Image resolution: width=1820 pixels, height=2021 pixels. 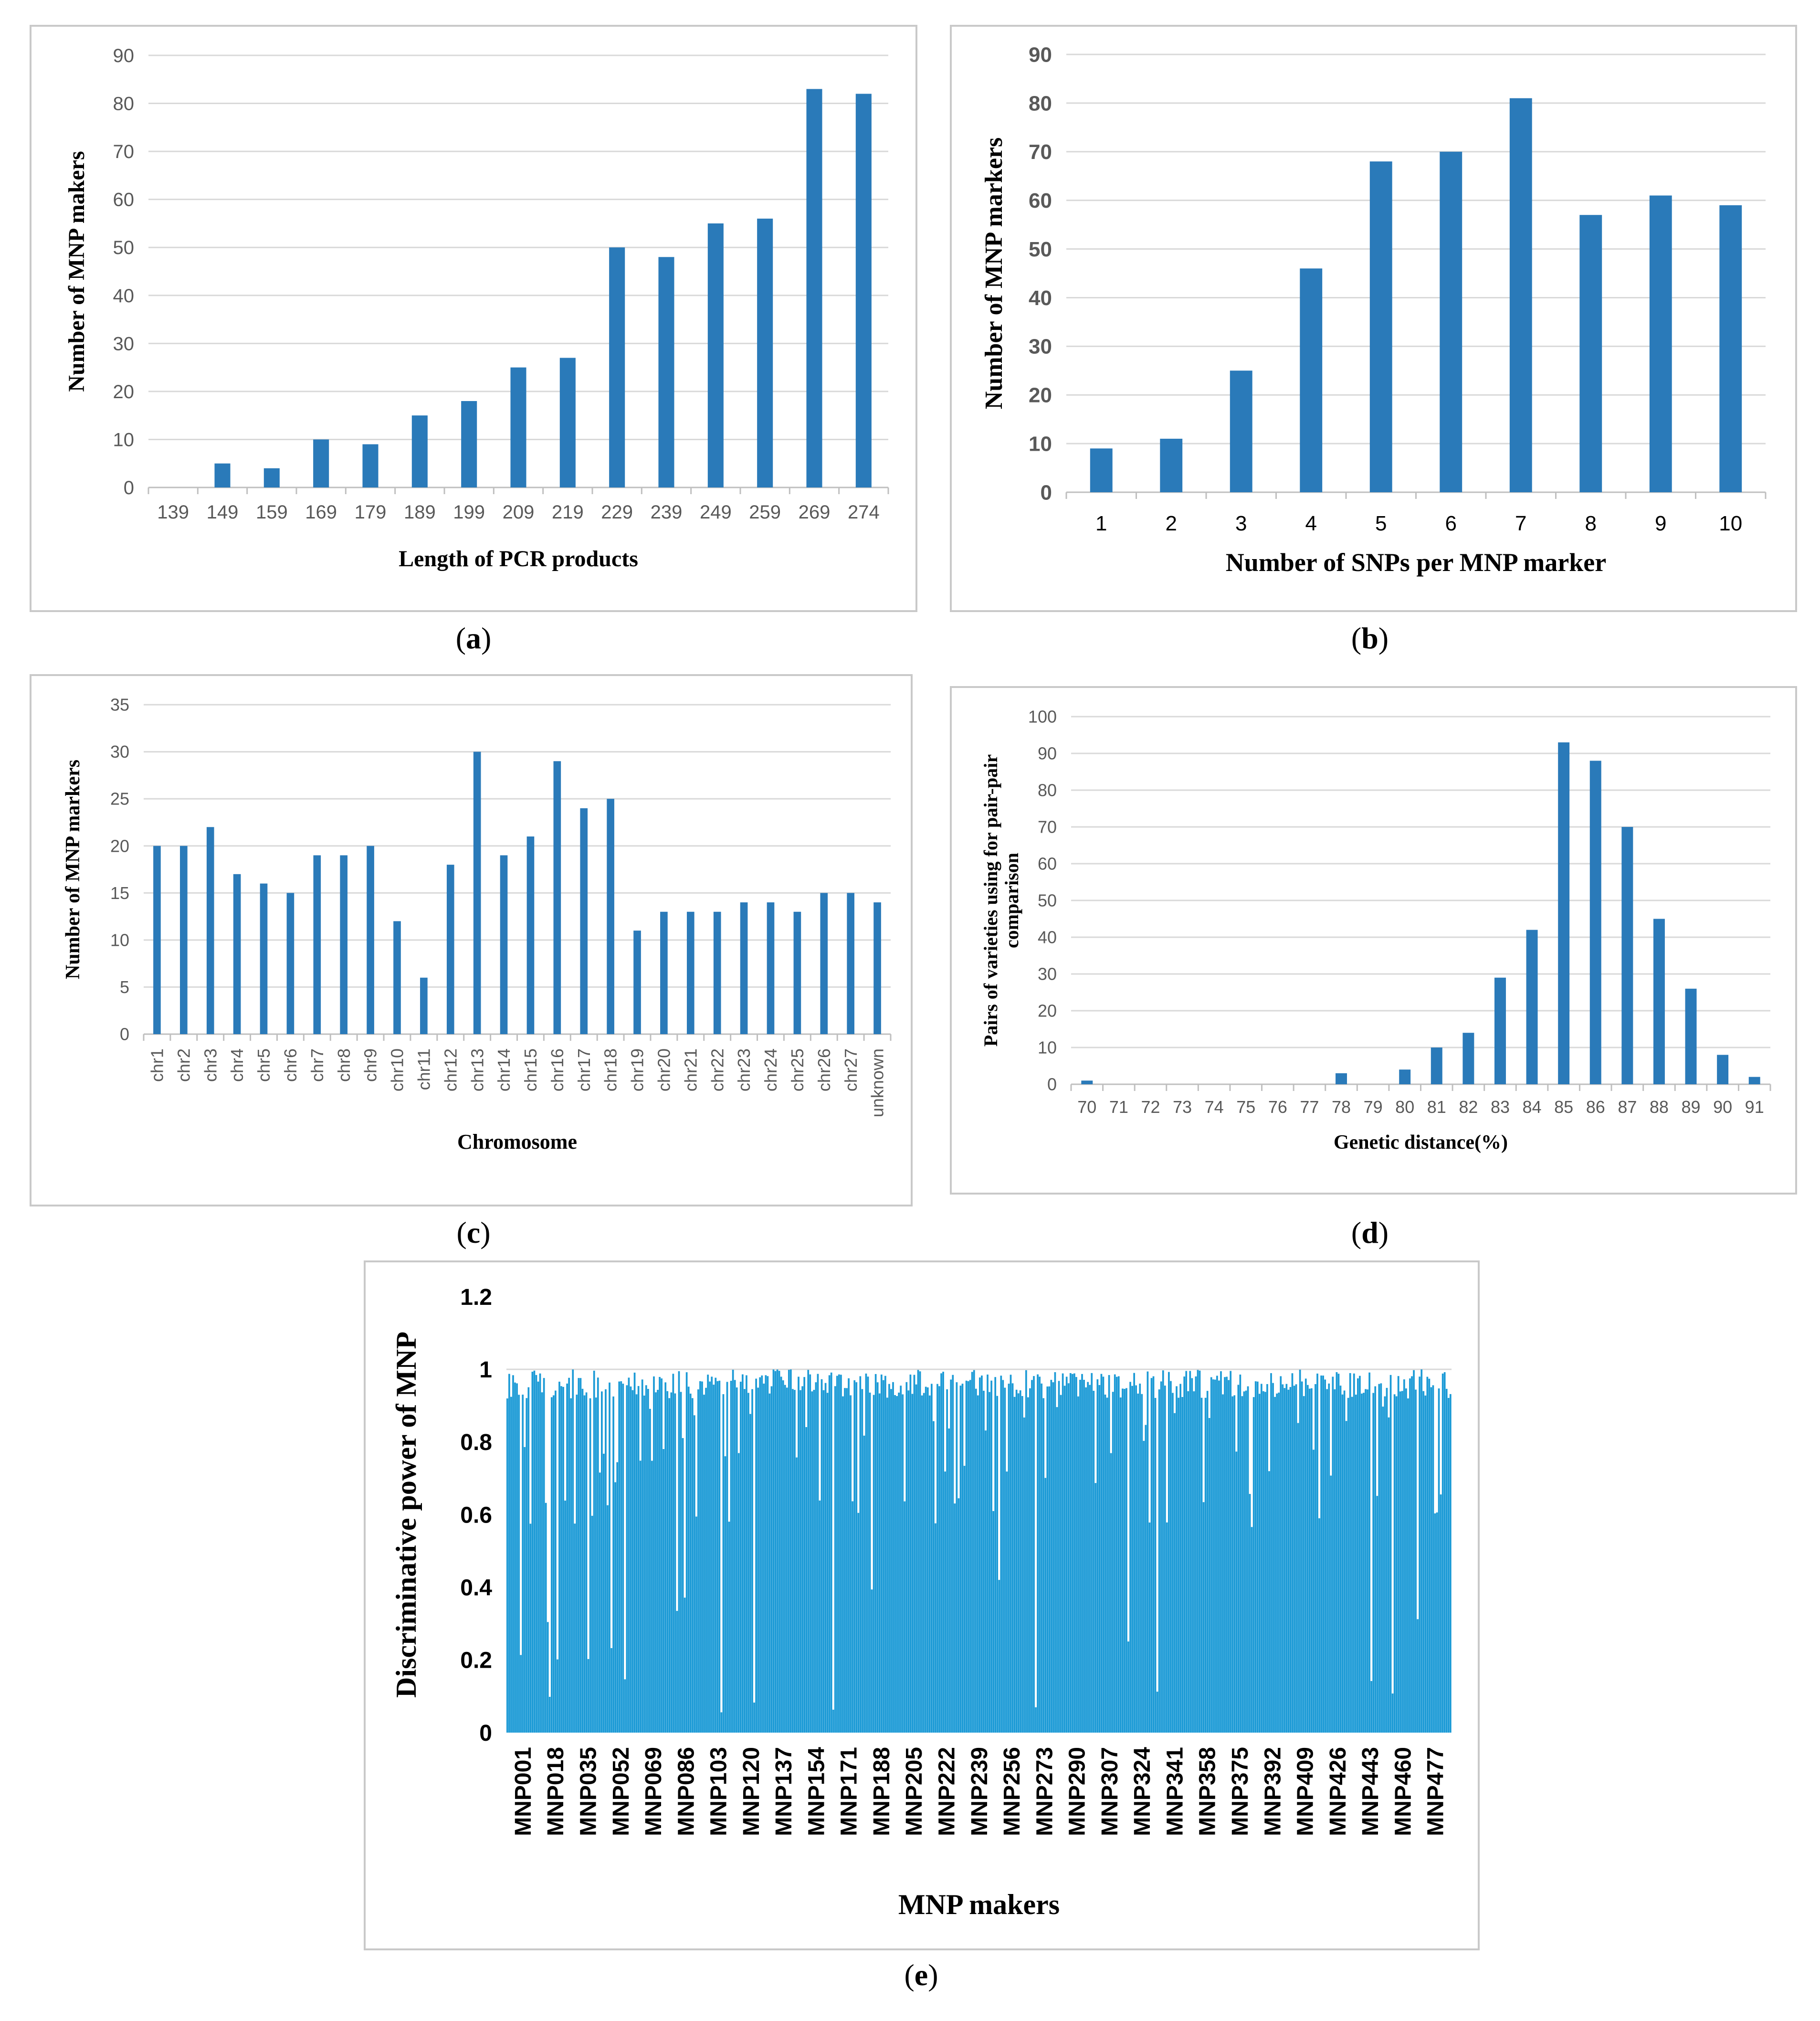 What do you see at coordinates (621, 1791) in the screenshot?
I see `x-tick-label-MNP052: MNP052` at bounding box center [621, 1791].